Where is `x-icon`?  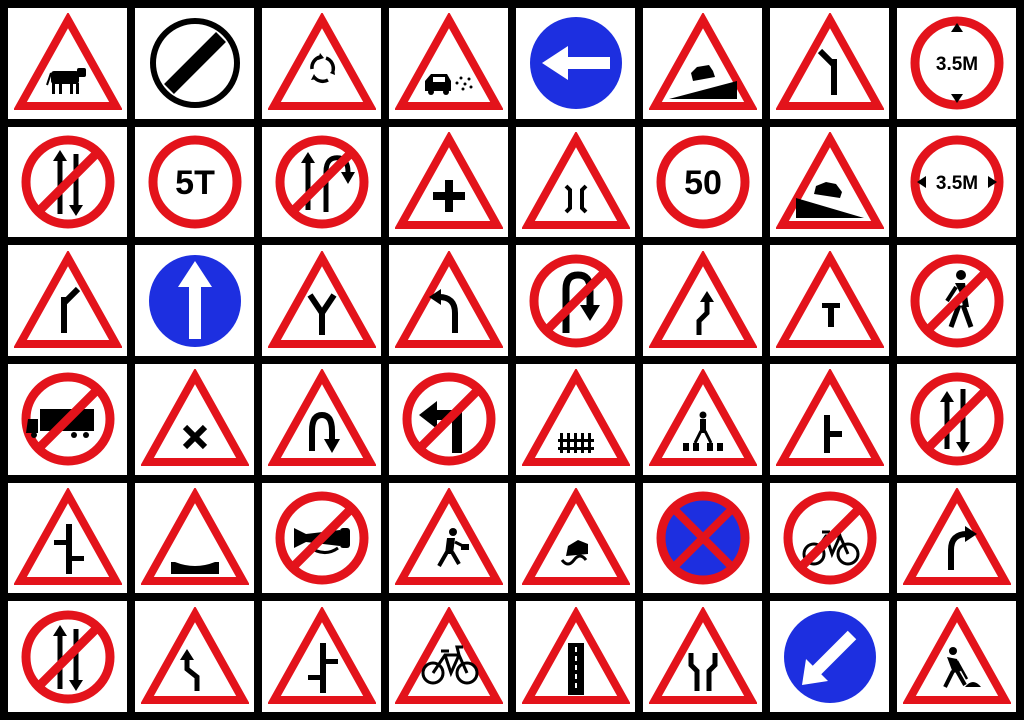
x-icon is located at coordinates (194, 437).